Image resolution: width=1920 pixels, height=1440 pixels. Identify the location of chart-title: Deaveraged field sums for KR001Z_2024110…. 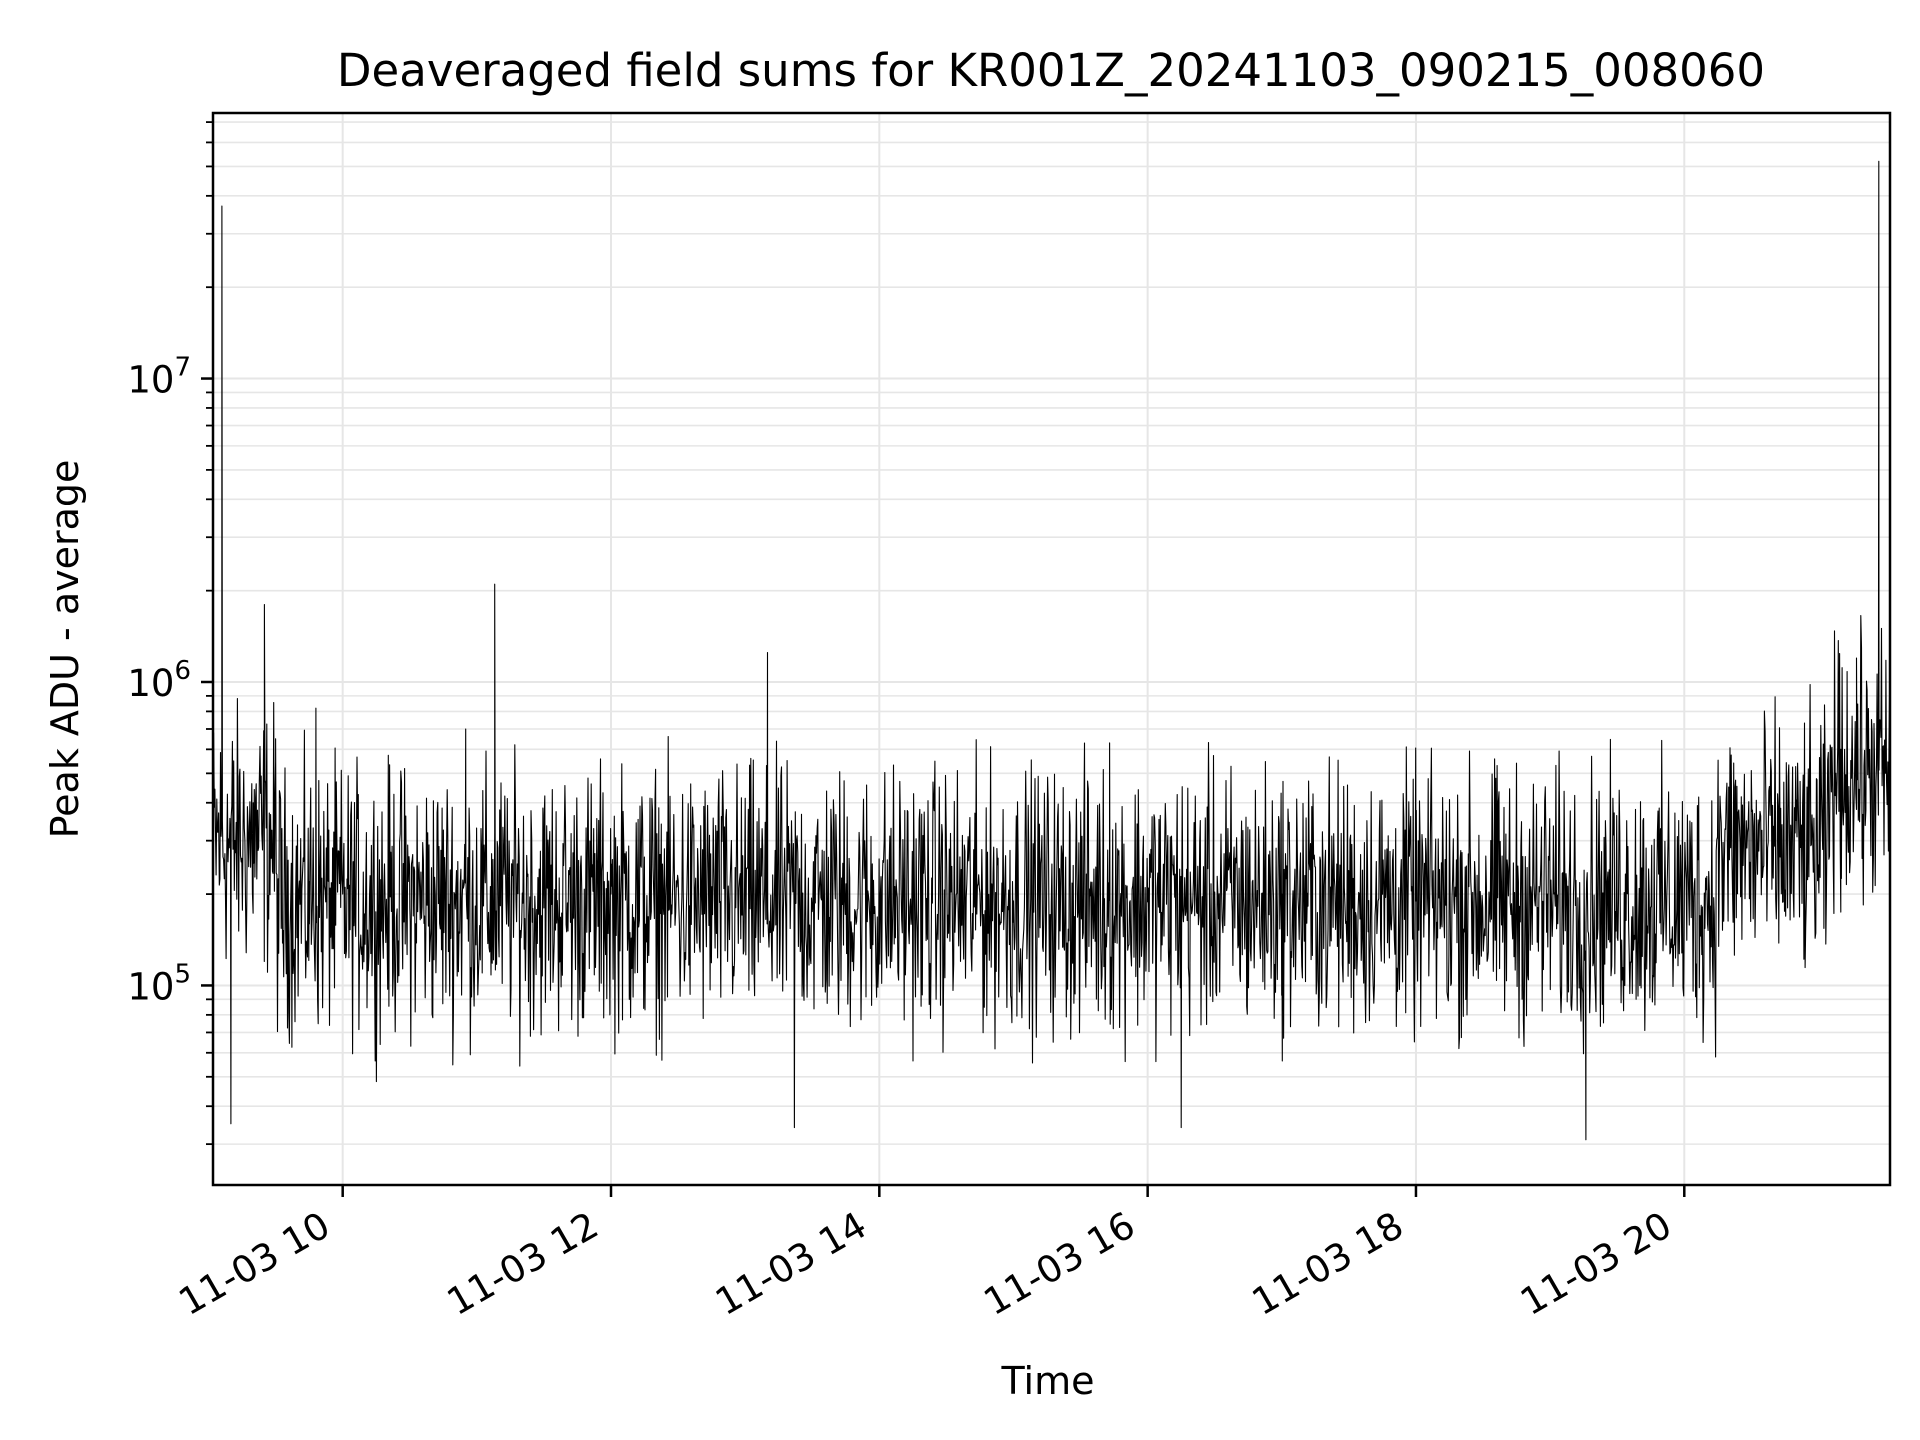
(1051, 70).